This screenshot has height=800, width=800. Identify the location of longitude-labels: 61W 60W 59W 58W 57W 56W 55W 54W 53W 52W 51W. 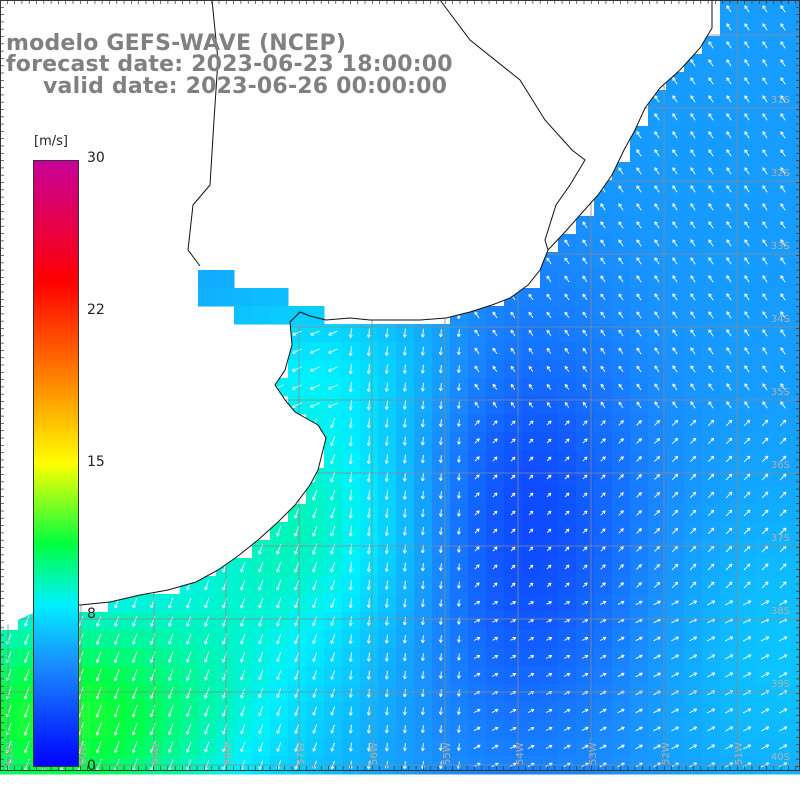
(375, 753).